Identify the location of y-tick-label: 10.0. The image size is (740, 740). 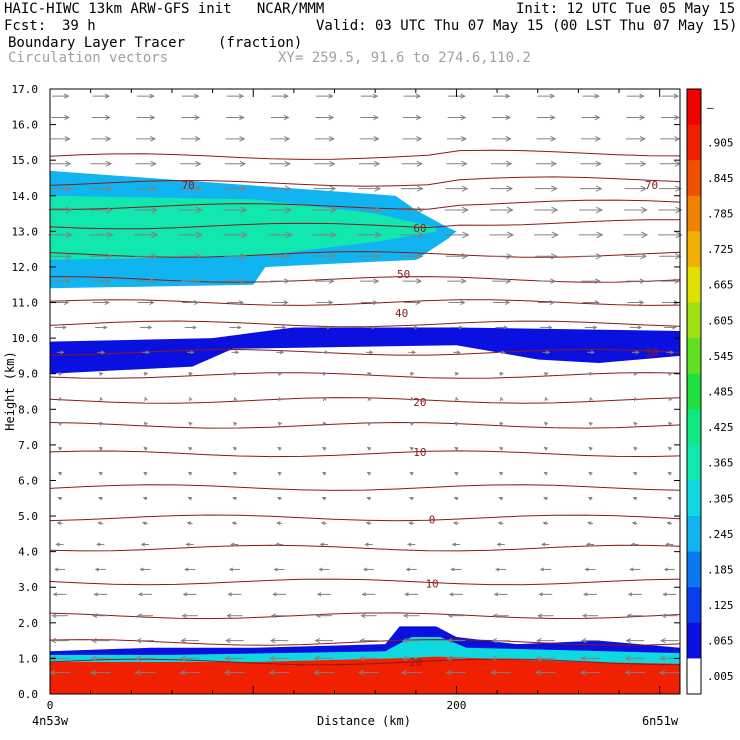
(25, 338).